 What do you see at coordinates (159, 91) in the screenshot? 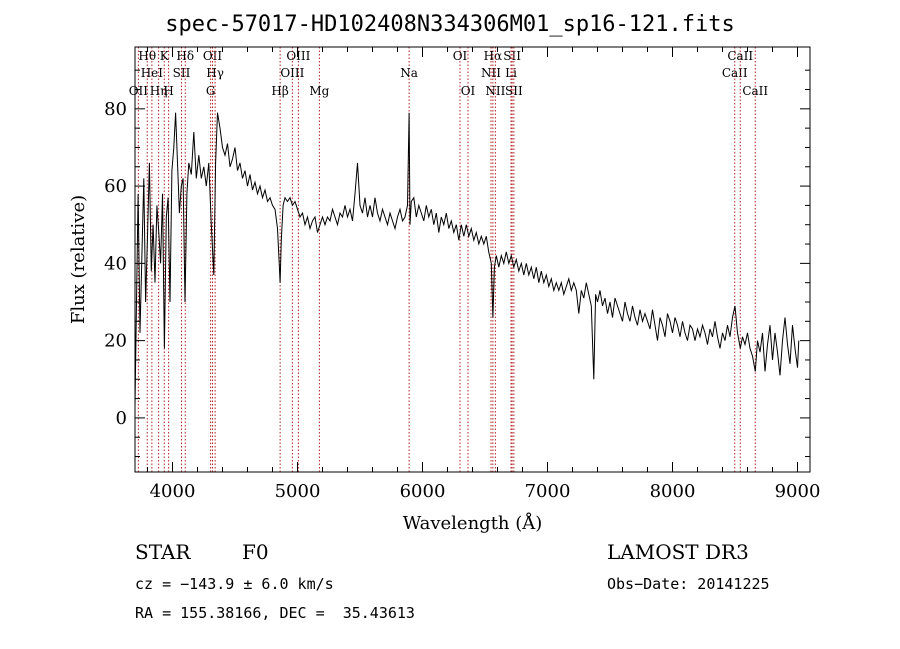
I see `line-label-3: Hη` at bounding box center [159, 91].